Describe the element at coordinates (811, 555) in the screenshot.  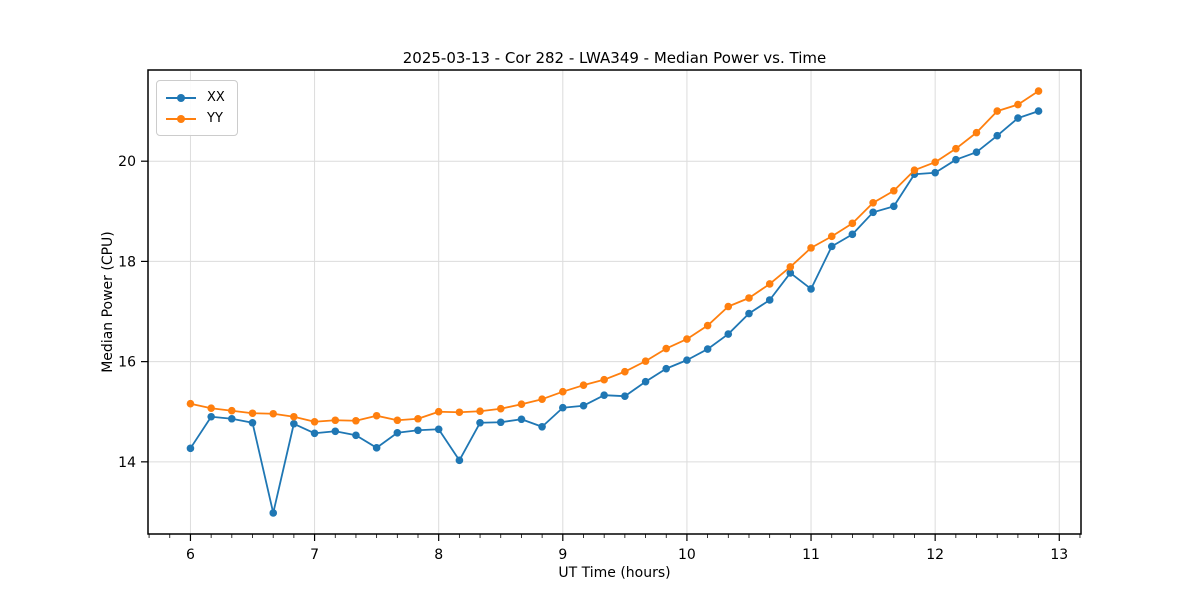
I see `svg-text: 11` at that location.